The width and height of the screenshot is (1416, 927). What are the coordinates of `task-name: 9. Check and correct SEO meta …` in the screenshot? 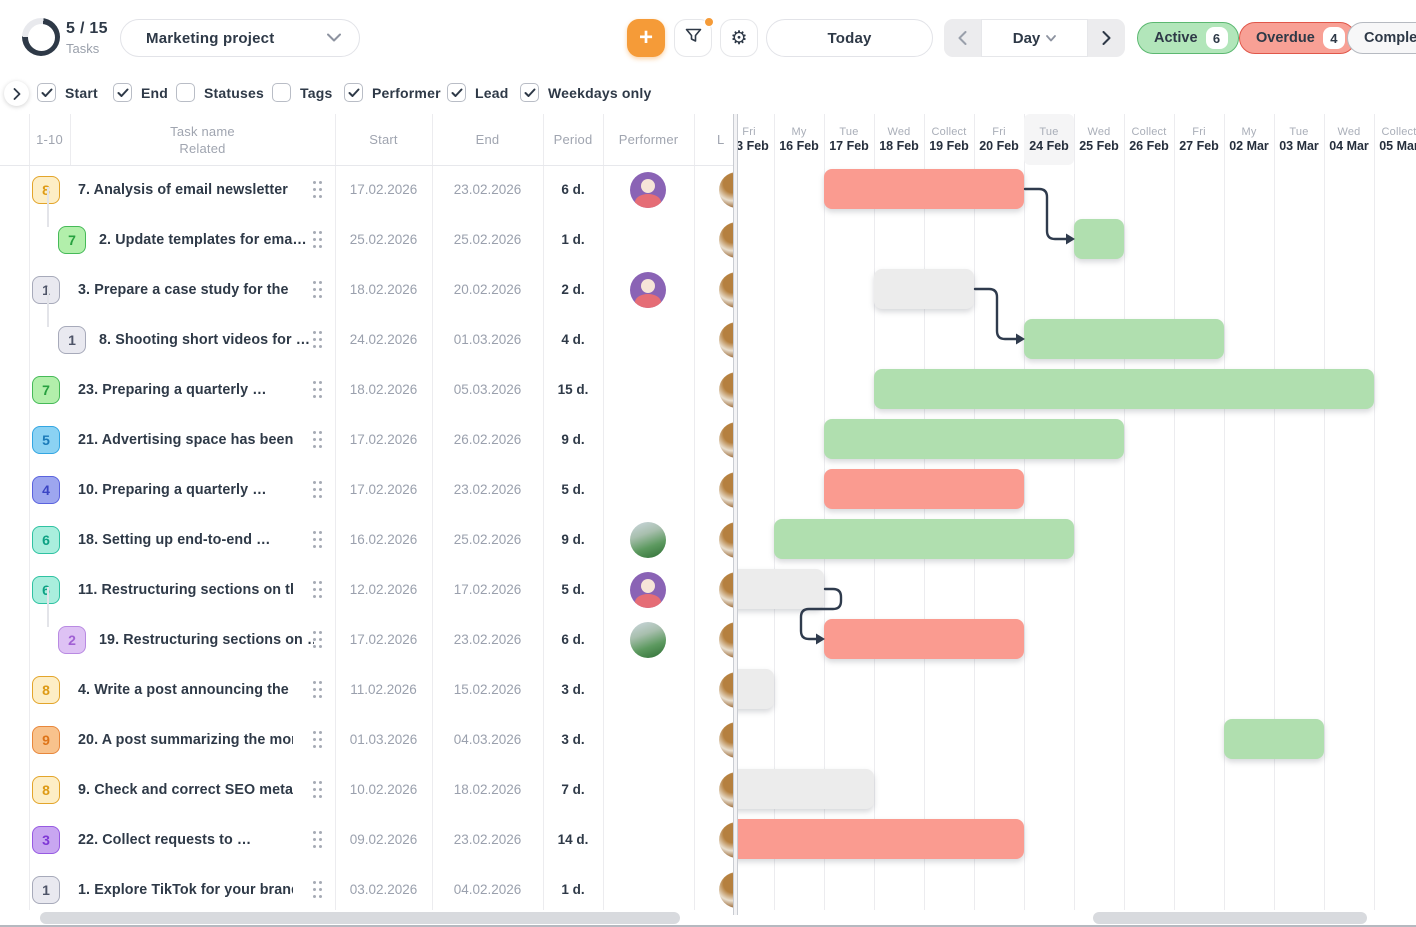 It's located at (185, 790).